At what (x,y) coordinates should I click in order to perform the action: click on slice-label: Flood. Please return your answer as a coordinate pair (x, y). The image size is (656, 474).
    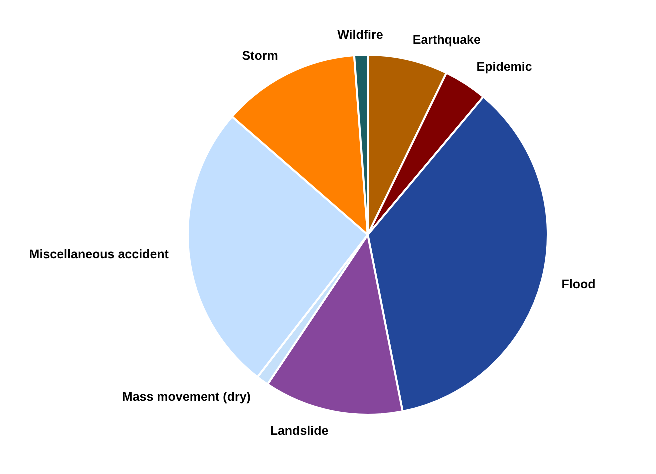
    Looking at the image, I should click on (579, 285).